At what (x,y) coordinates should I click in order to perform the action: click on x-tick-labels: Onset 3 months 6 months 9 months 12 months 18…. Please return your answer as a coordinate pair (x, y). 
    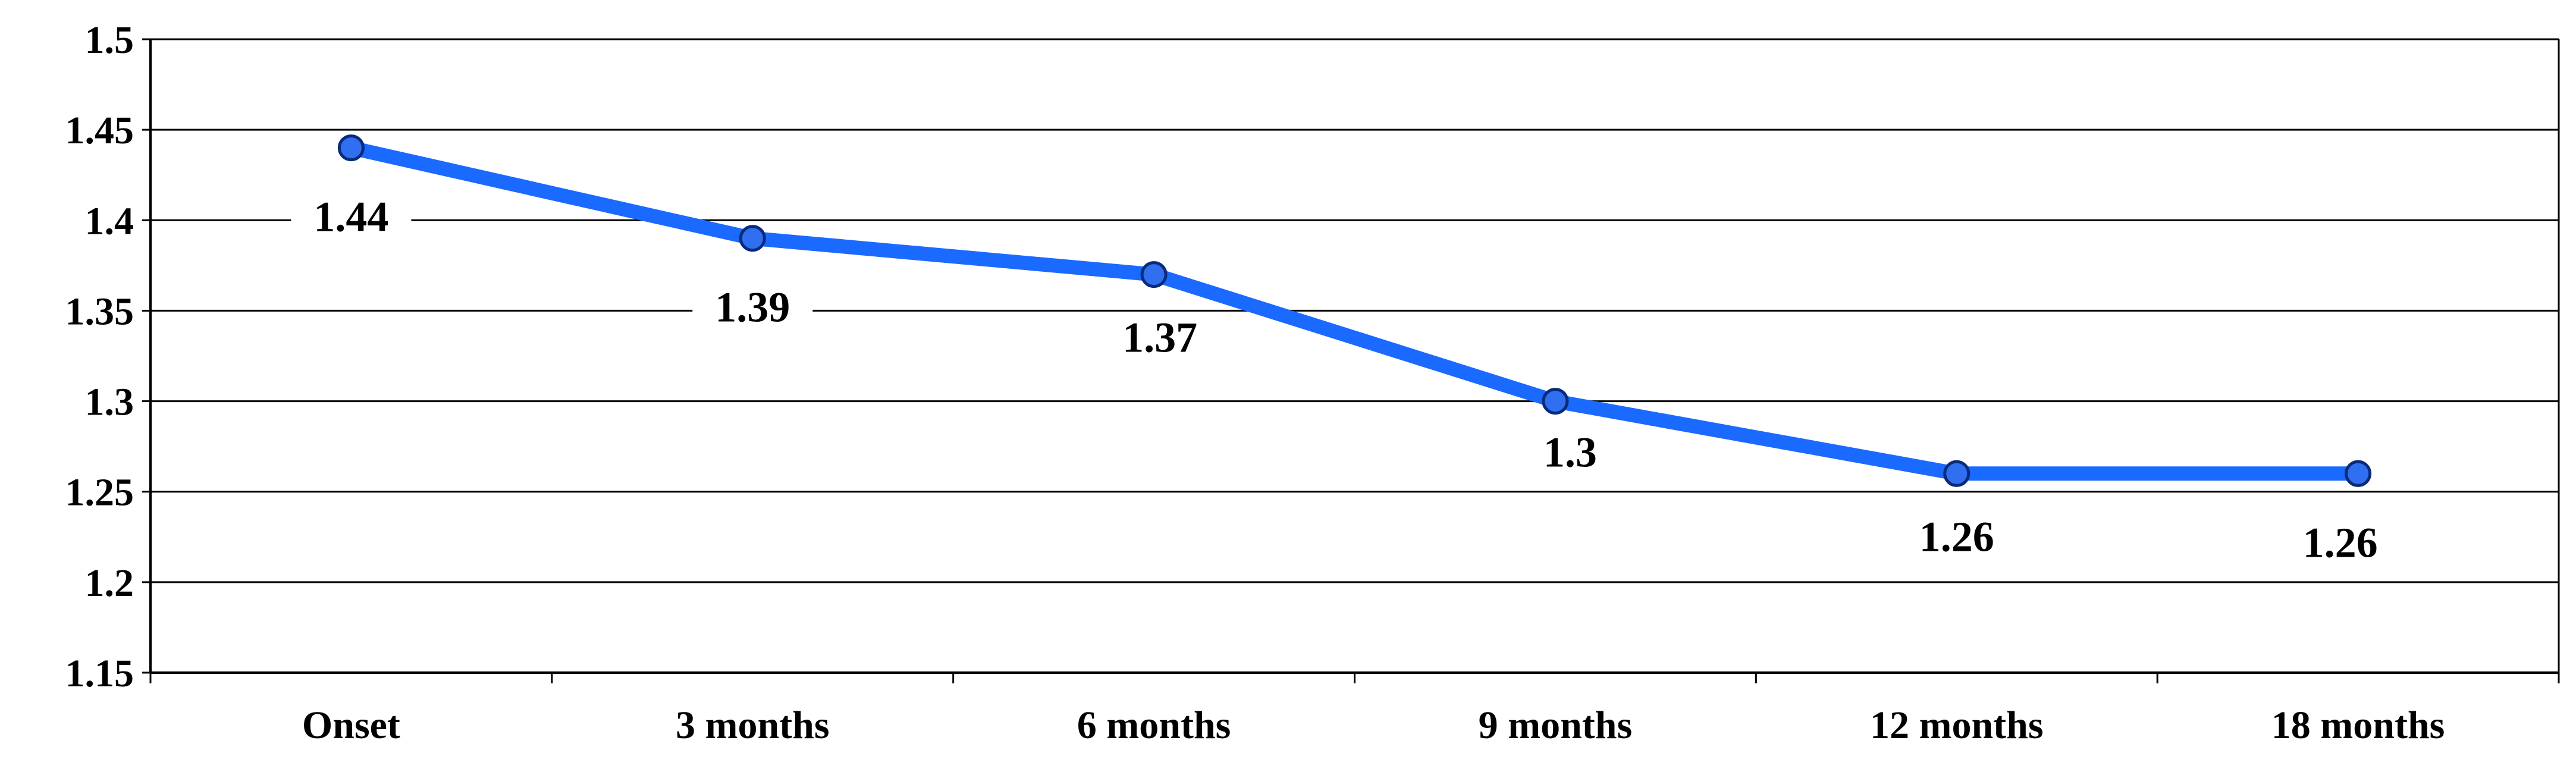
    Looking at the image, I should click on (1373, 725).